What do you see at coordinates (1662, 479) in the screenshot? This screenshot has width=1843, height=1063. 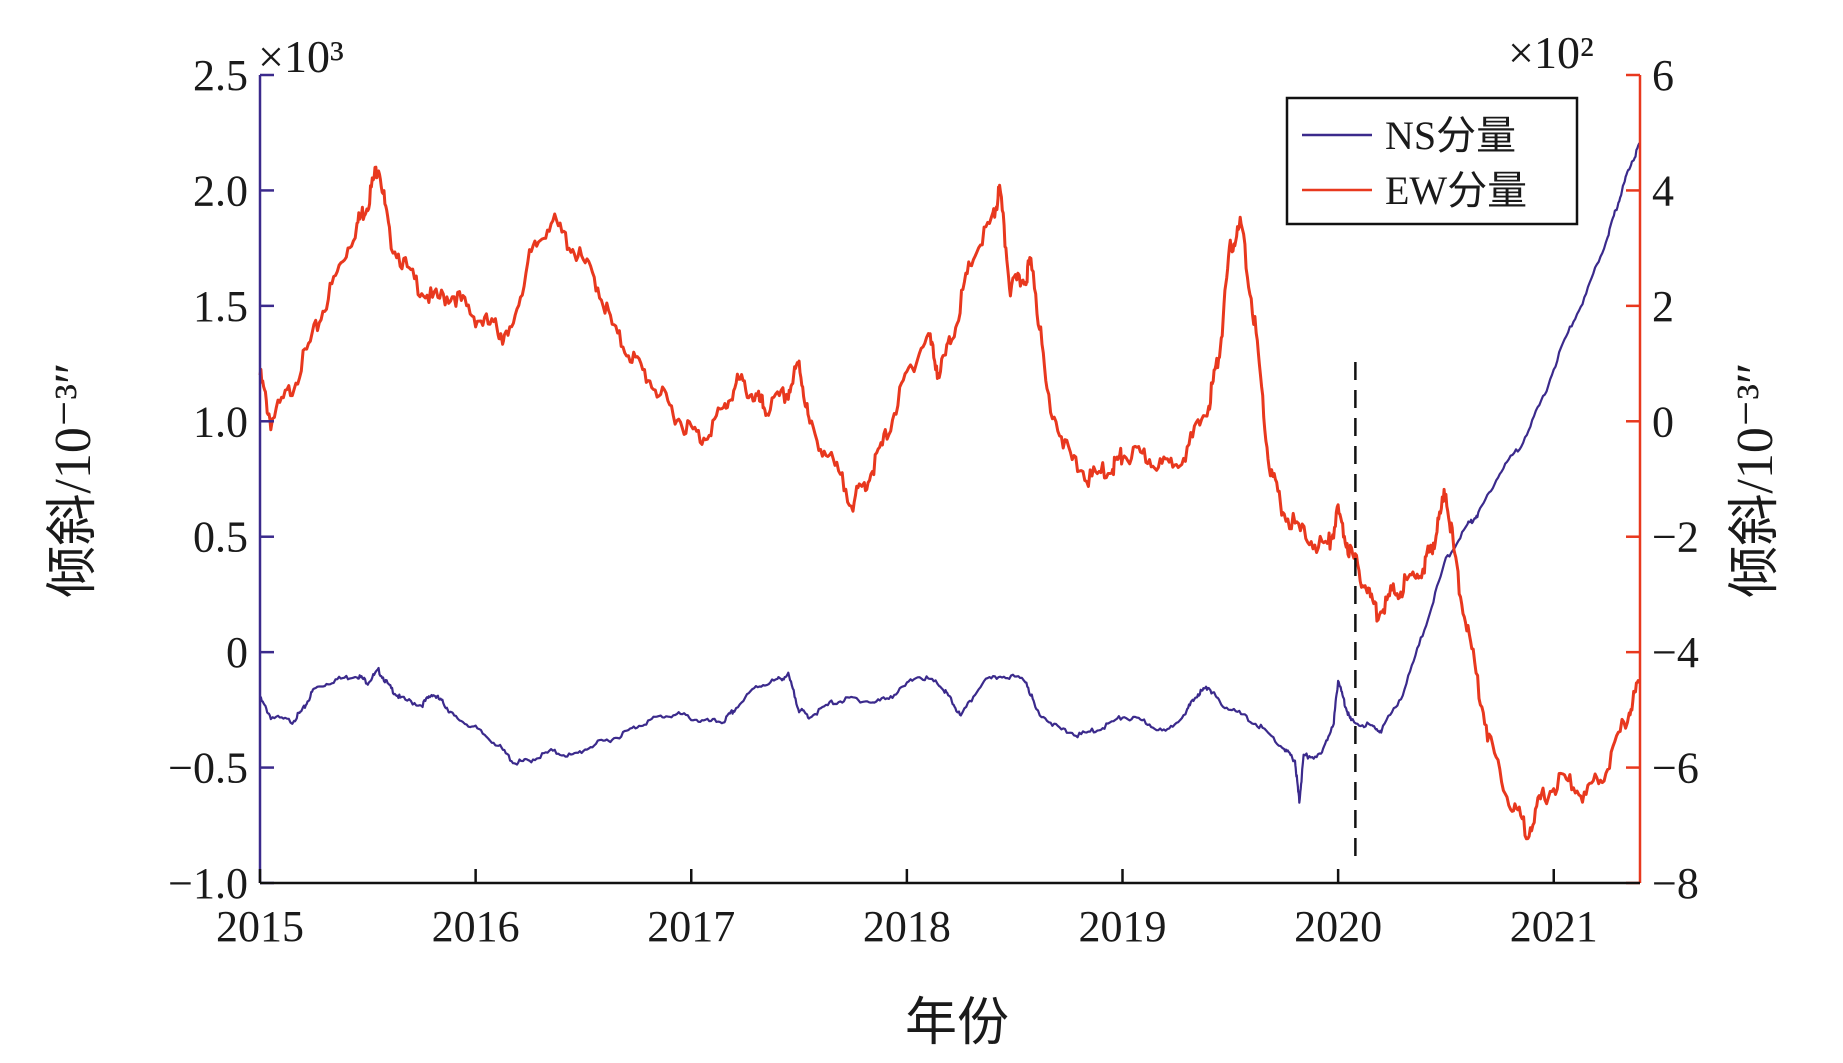 I see `right-y-axis: −8 −6 −4 −2 0 2 4 6` at bounding box center [1662, 479].